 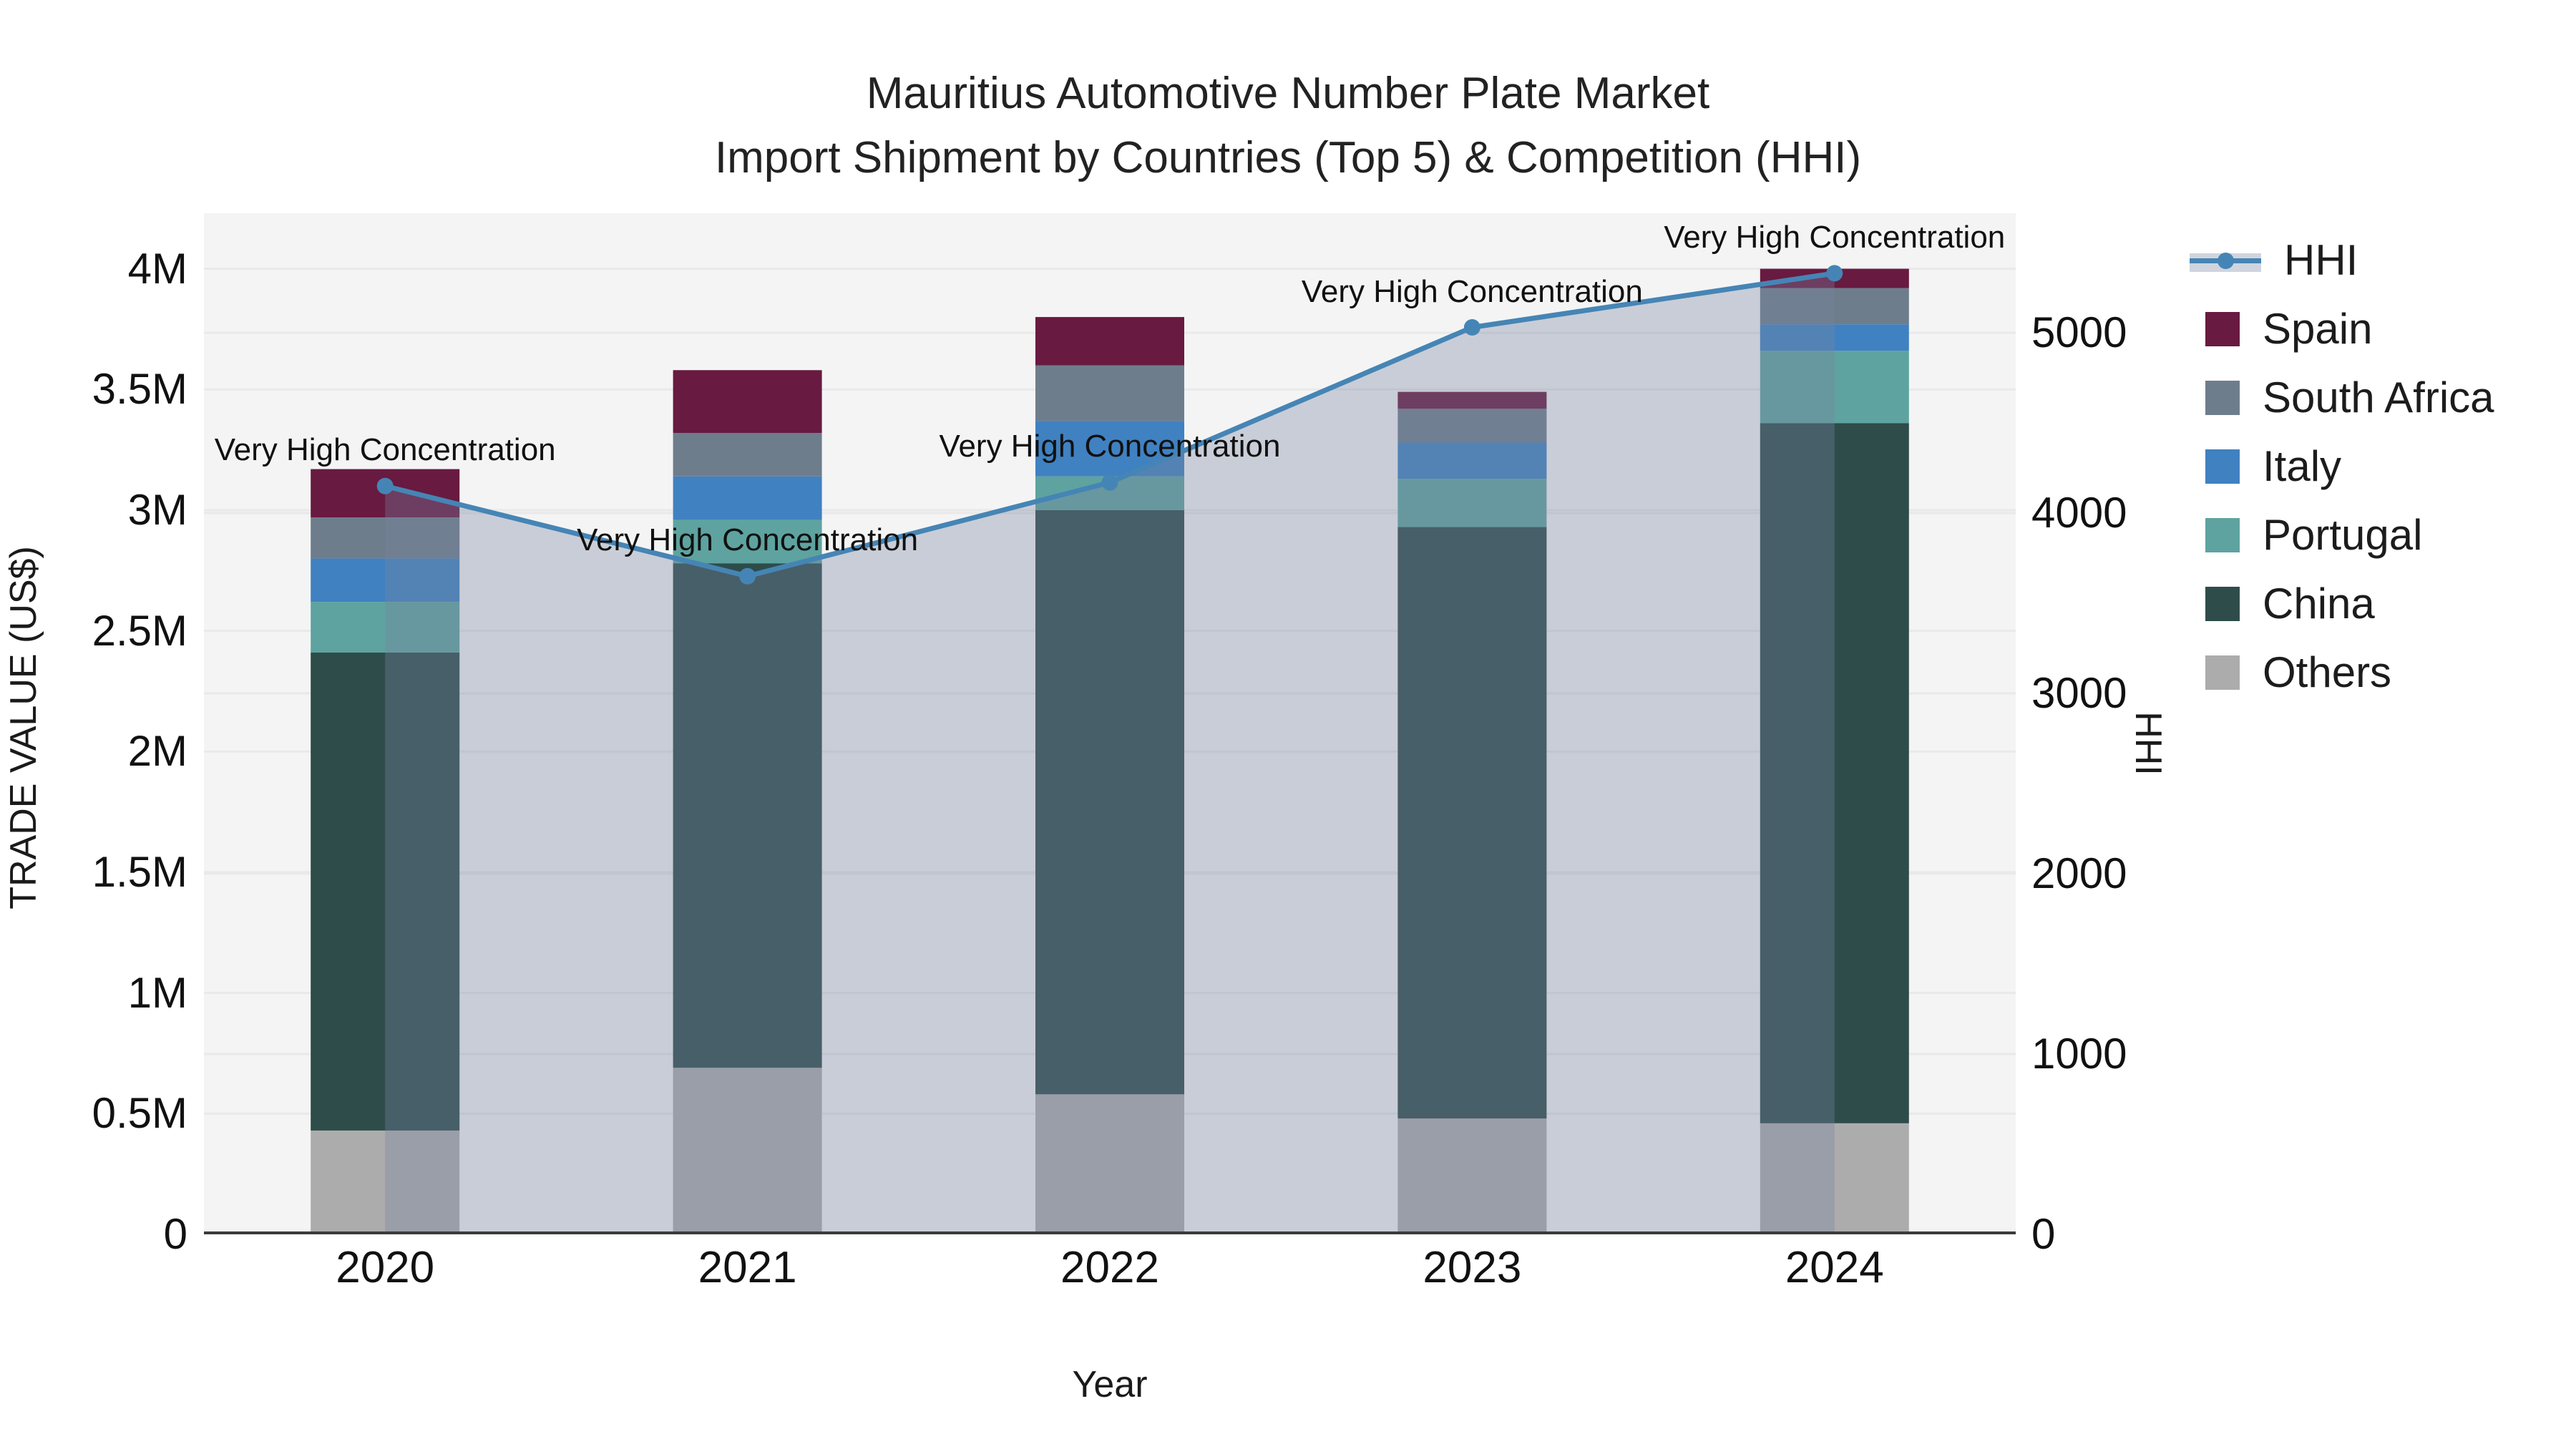 I want to click on hhi-marker-2021, so click(x=747, y=576).